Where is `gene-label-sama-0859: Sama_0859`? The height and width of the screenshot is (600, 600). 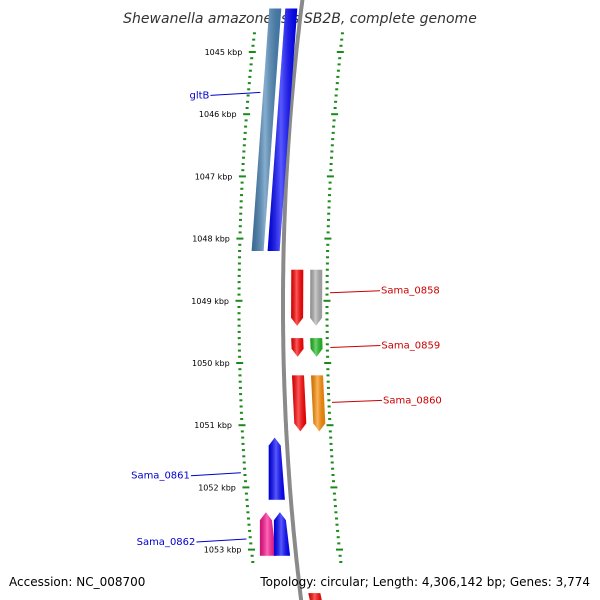 gene-label-sama-0859: Sama_0859 is located at coordinates (410, 346).